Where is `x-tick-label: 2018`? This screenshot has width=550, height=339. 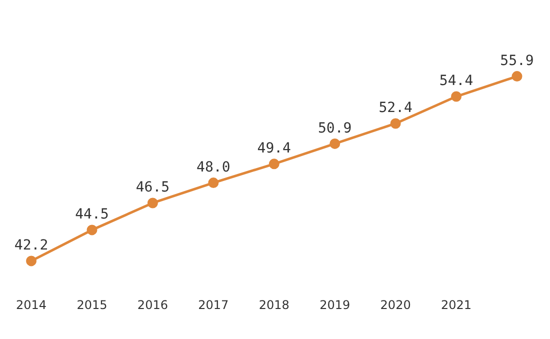 x-tick-label: 2018 is located at coordinates (274, 305).